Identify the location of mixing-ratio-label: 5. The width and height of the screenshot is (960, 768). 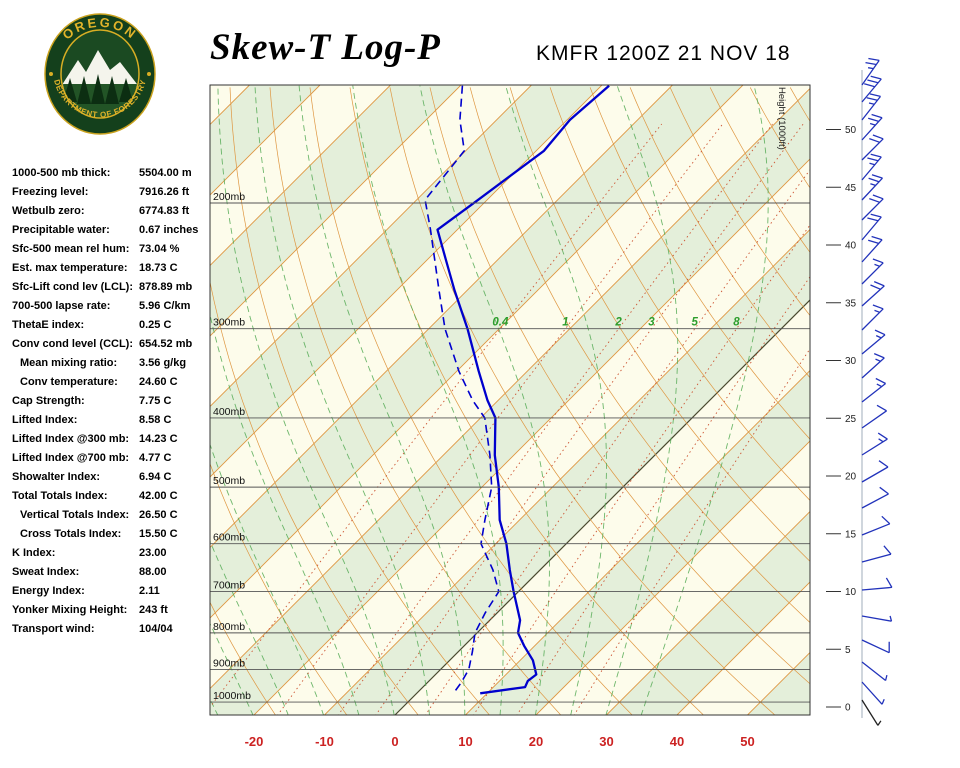
(694, 323).